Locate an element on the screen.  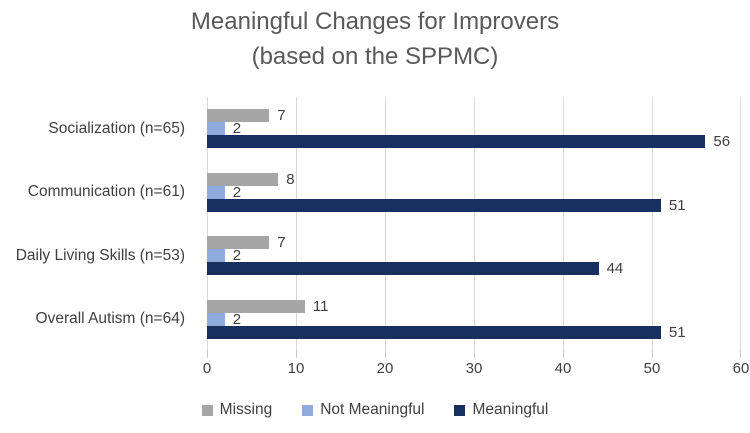
x-axis-labels: 0 10 20 30 40 50 60 is located at coordinates (476, 370).